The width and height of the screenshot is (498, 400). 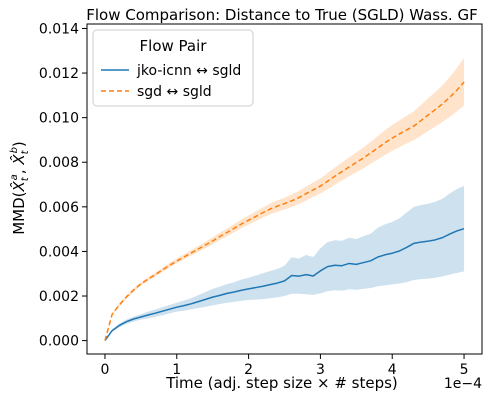 What do you see at coordinates (59, 74) in the screenshot?
I see `y-tick-label: 0.012` at bounding box center [59, 74].